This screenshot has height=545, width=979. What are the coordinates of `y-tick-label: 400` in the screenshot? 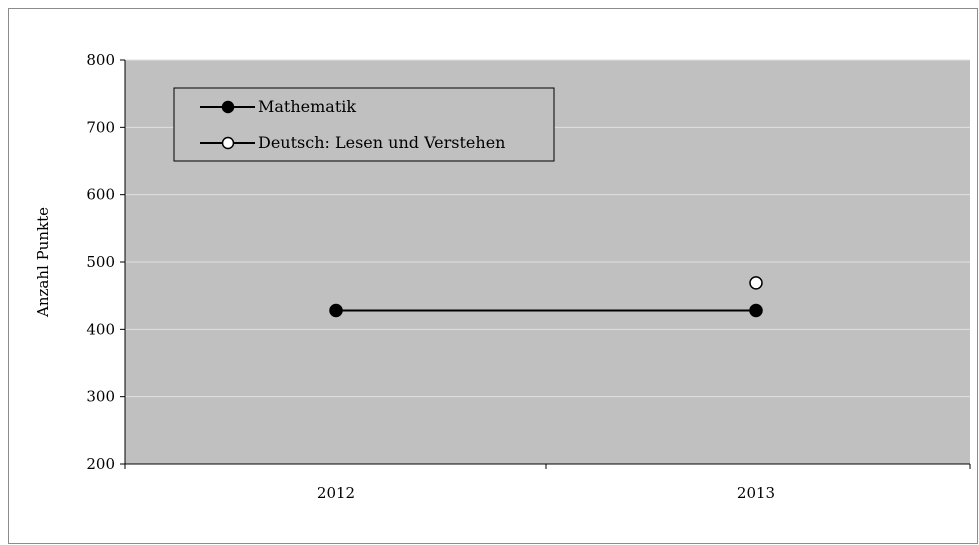 It's located at (100, 329).